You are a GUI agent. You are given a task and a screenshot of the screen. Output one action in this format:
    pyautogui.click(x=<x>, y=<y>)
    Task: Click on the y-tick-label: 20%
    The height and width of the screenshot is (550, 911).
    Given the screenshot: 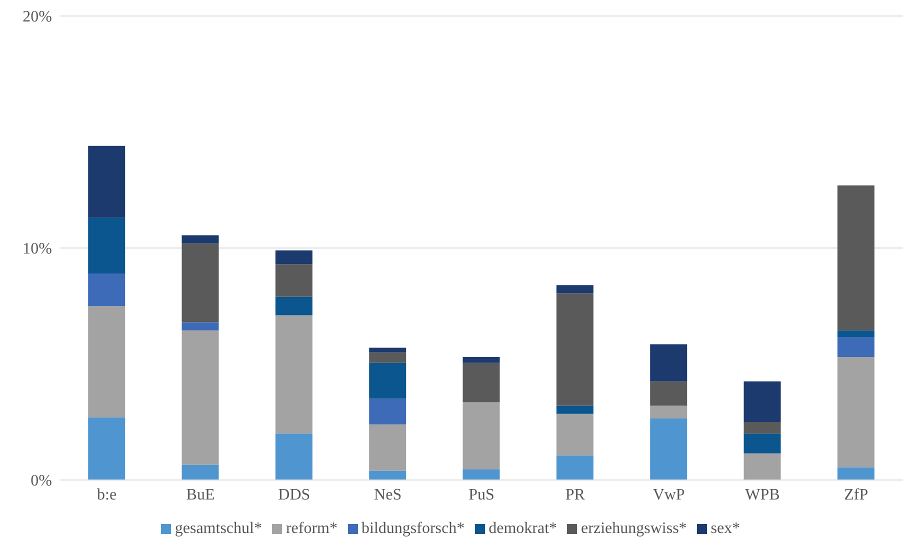 What is the action you would take?
    pyautogui.click(x=37, y=17)
    